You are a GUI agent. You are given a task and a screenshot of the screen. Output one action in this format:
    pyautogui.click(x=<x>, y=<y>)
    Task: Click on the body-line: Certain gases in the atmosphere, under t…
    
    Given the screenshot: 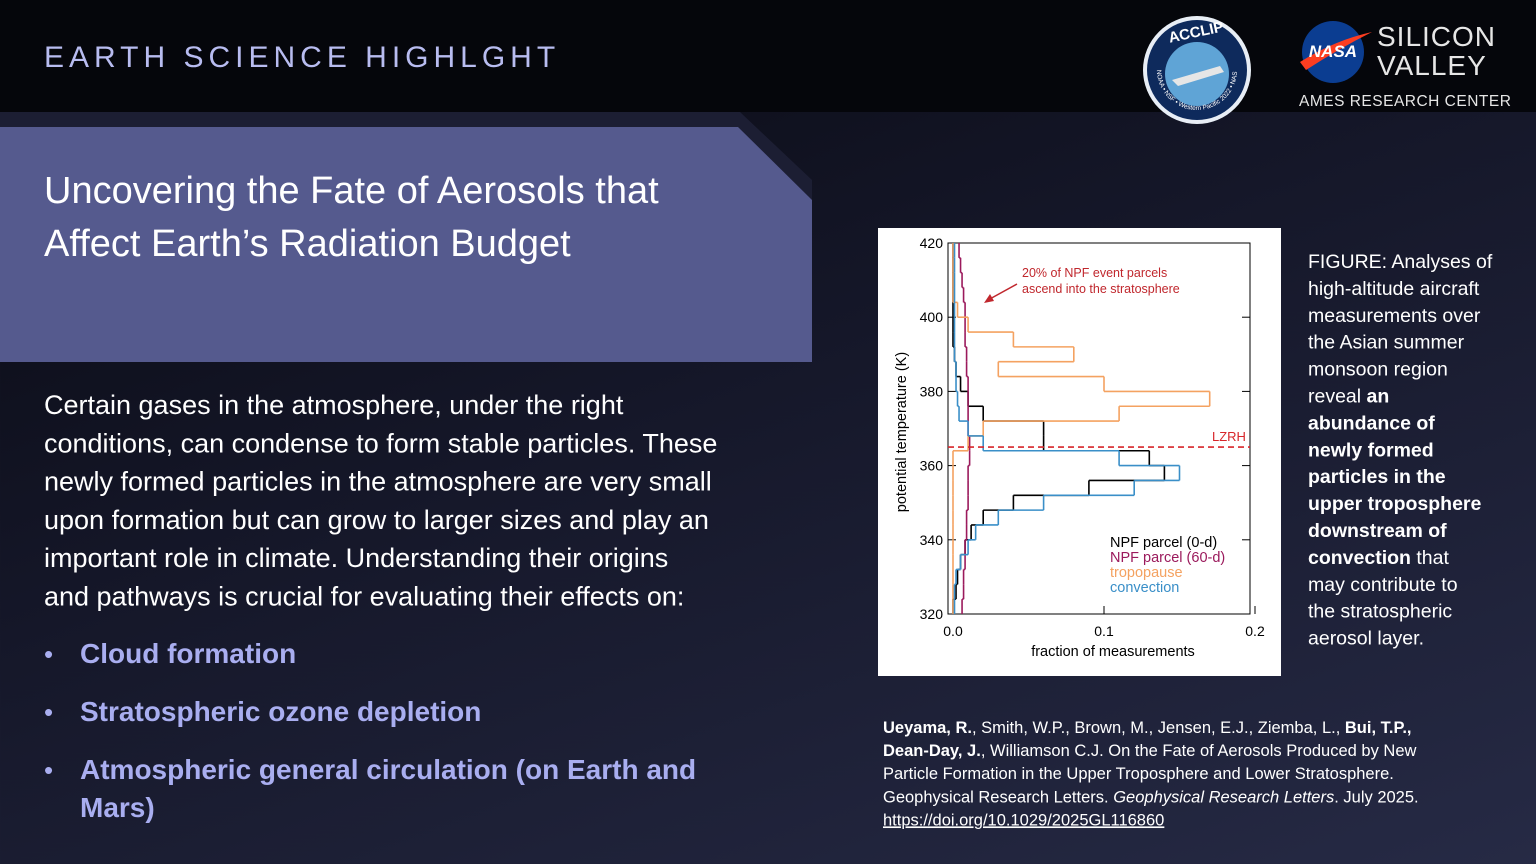 What is the action you would take?
    pyautogui.click(x=334, y=405)
    